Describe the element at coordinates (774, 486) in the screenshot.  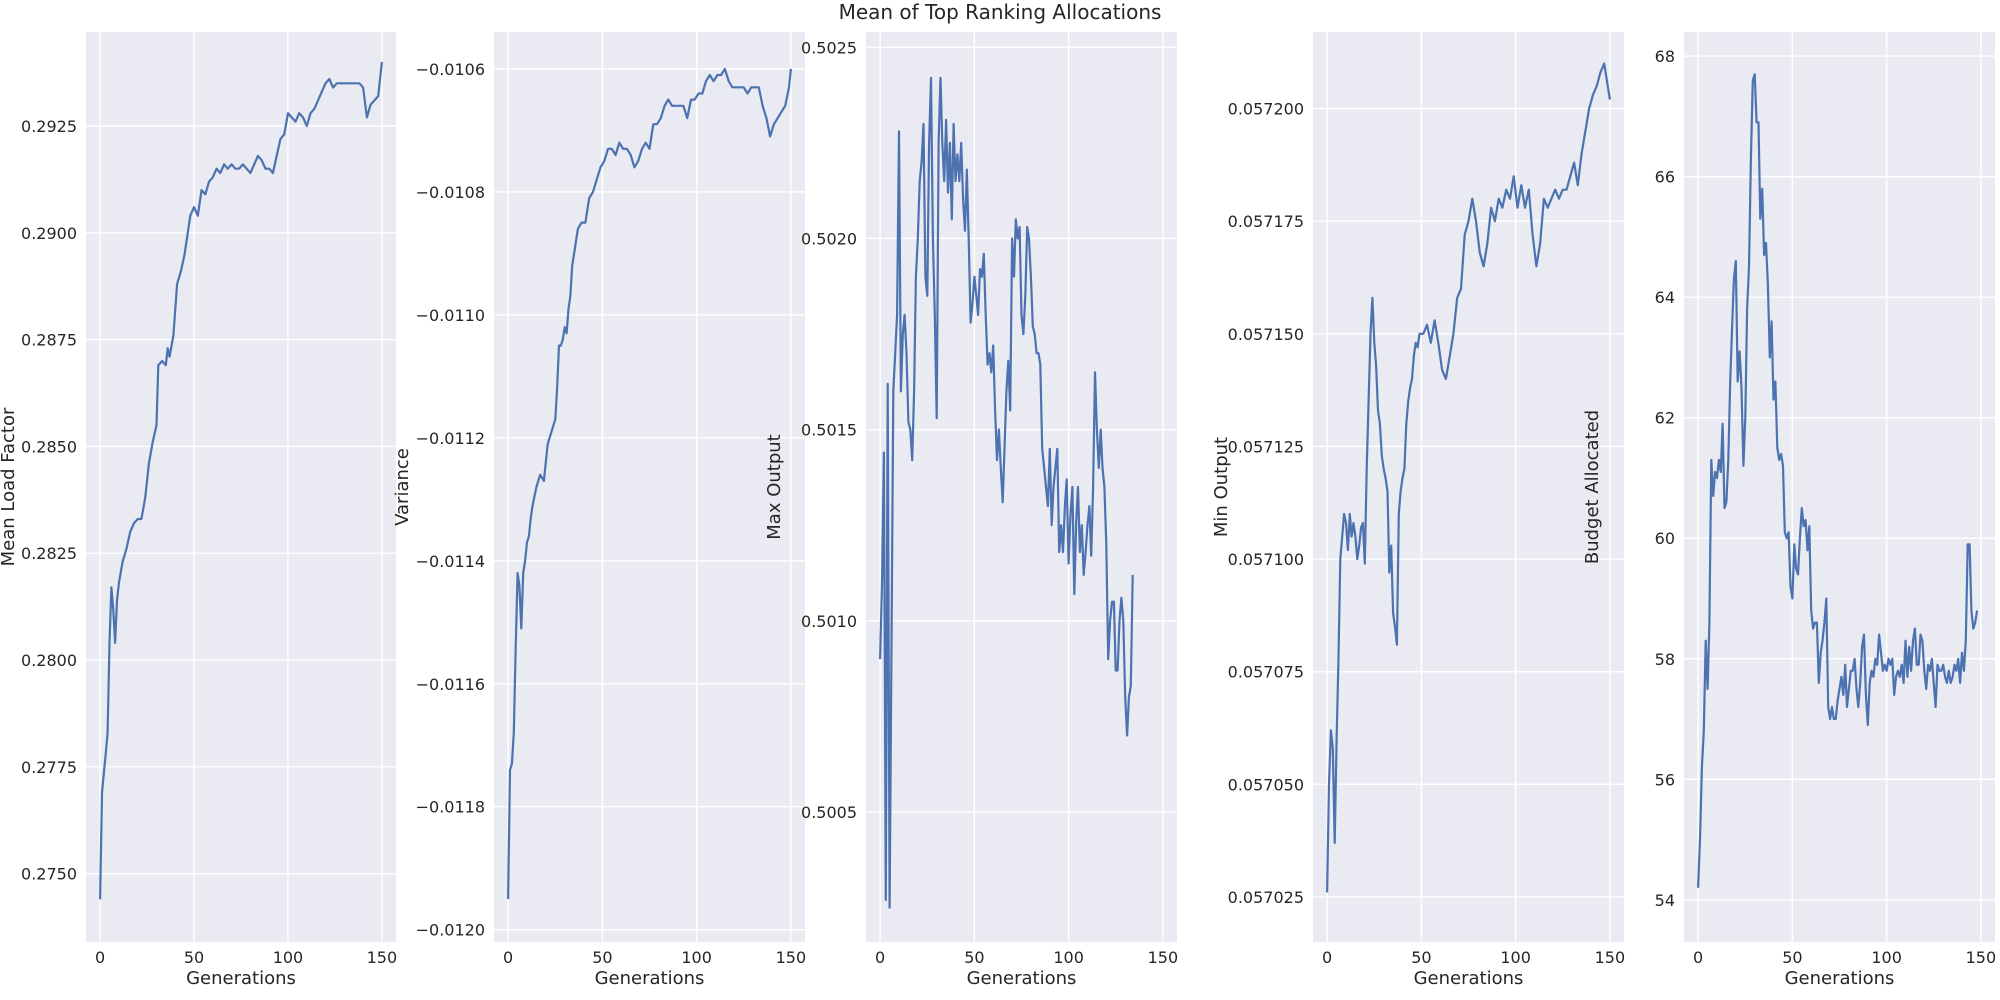
I see `y-axis-label: Max Output` at that location.